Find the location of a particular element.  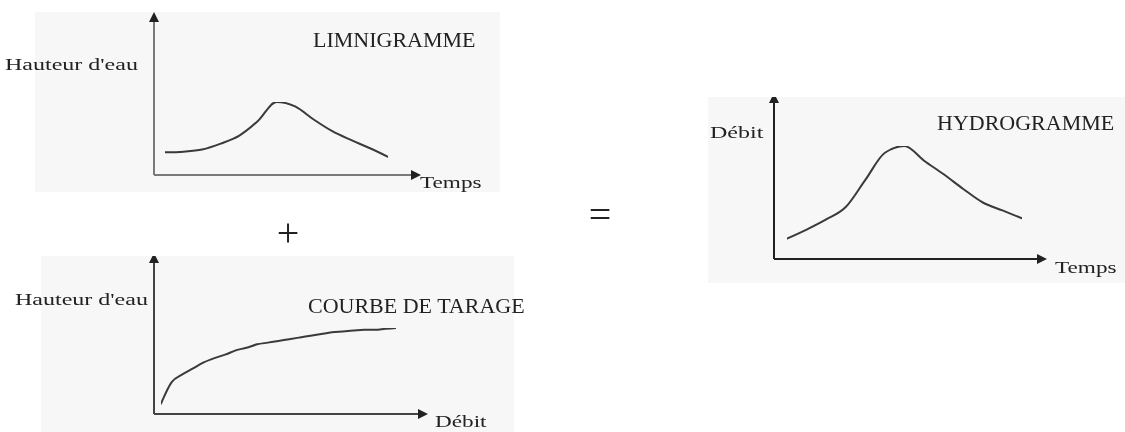

y-axis-title: Débit is located at coordinates (737, 132).